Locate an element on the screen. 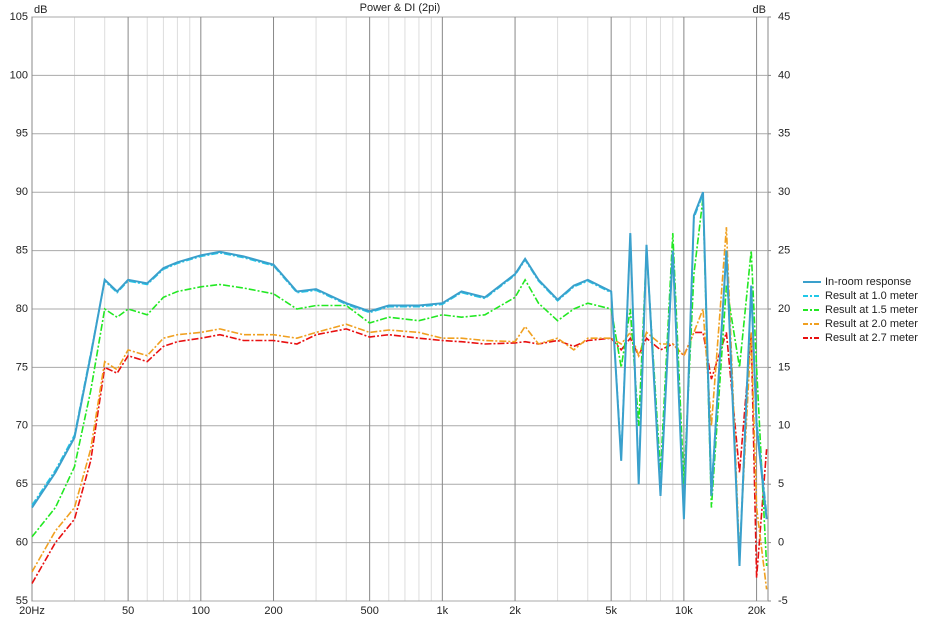 The image size is (927, 620). x-tick-label: 20Hz is located at coordinates (32, 611).